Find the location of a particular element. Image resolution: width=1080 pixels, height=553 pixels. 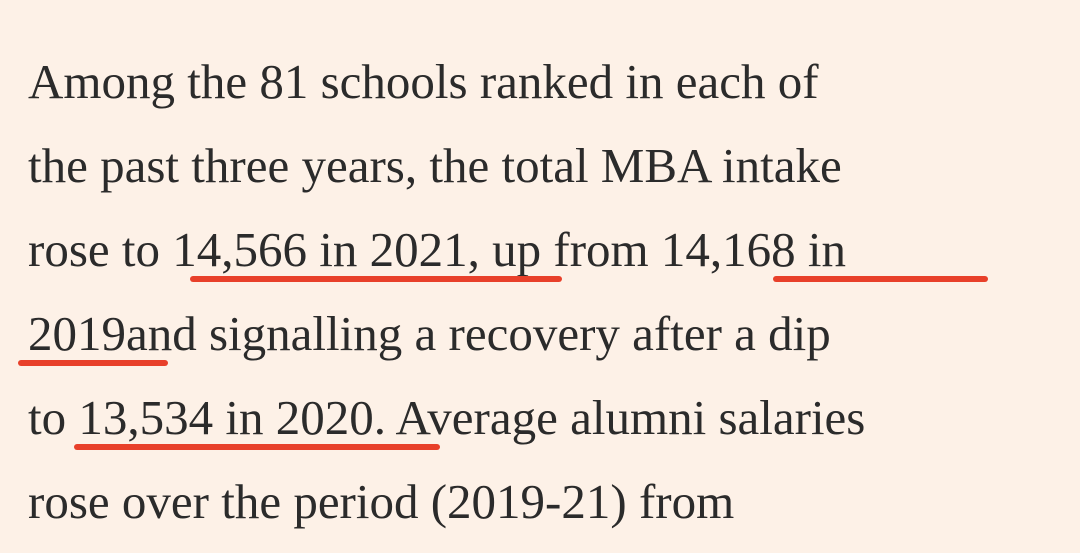

text-line-6: rose over the period (2019-21) from is located at coordinates (548, 502).